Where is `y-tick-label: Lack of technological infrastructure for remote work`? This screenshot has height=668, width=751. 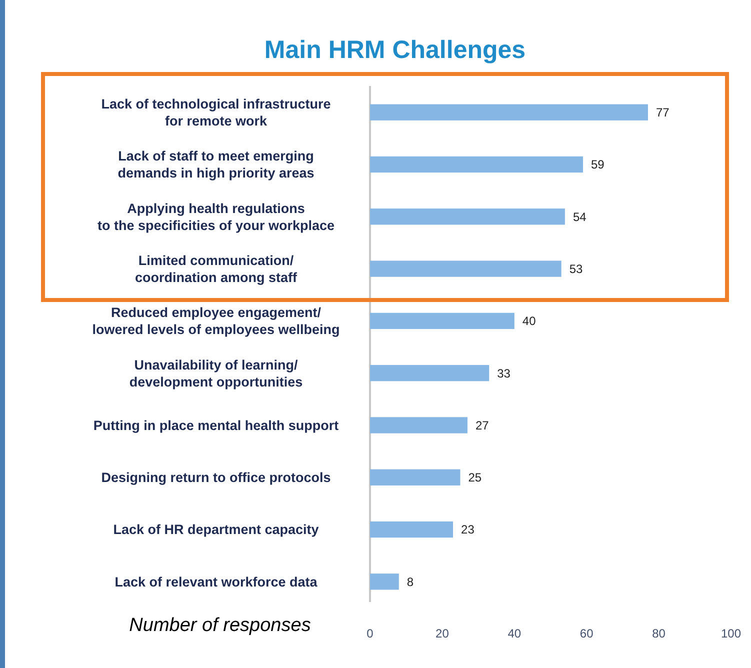 y-tick-label: Lack of technological infrastructure for remote work is located at coordinates (216, 112).